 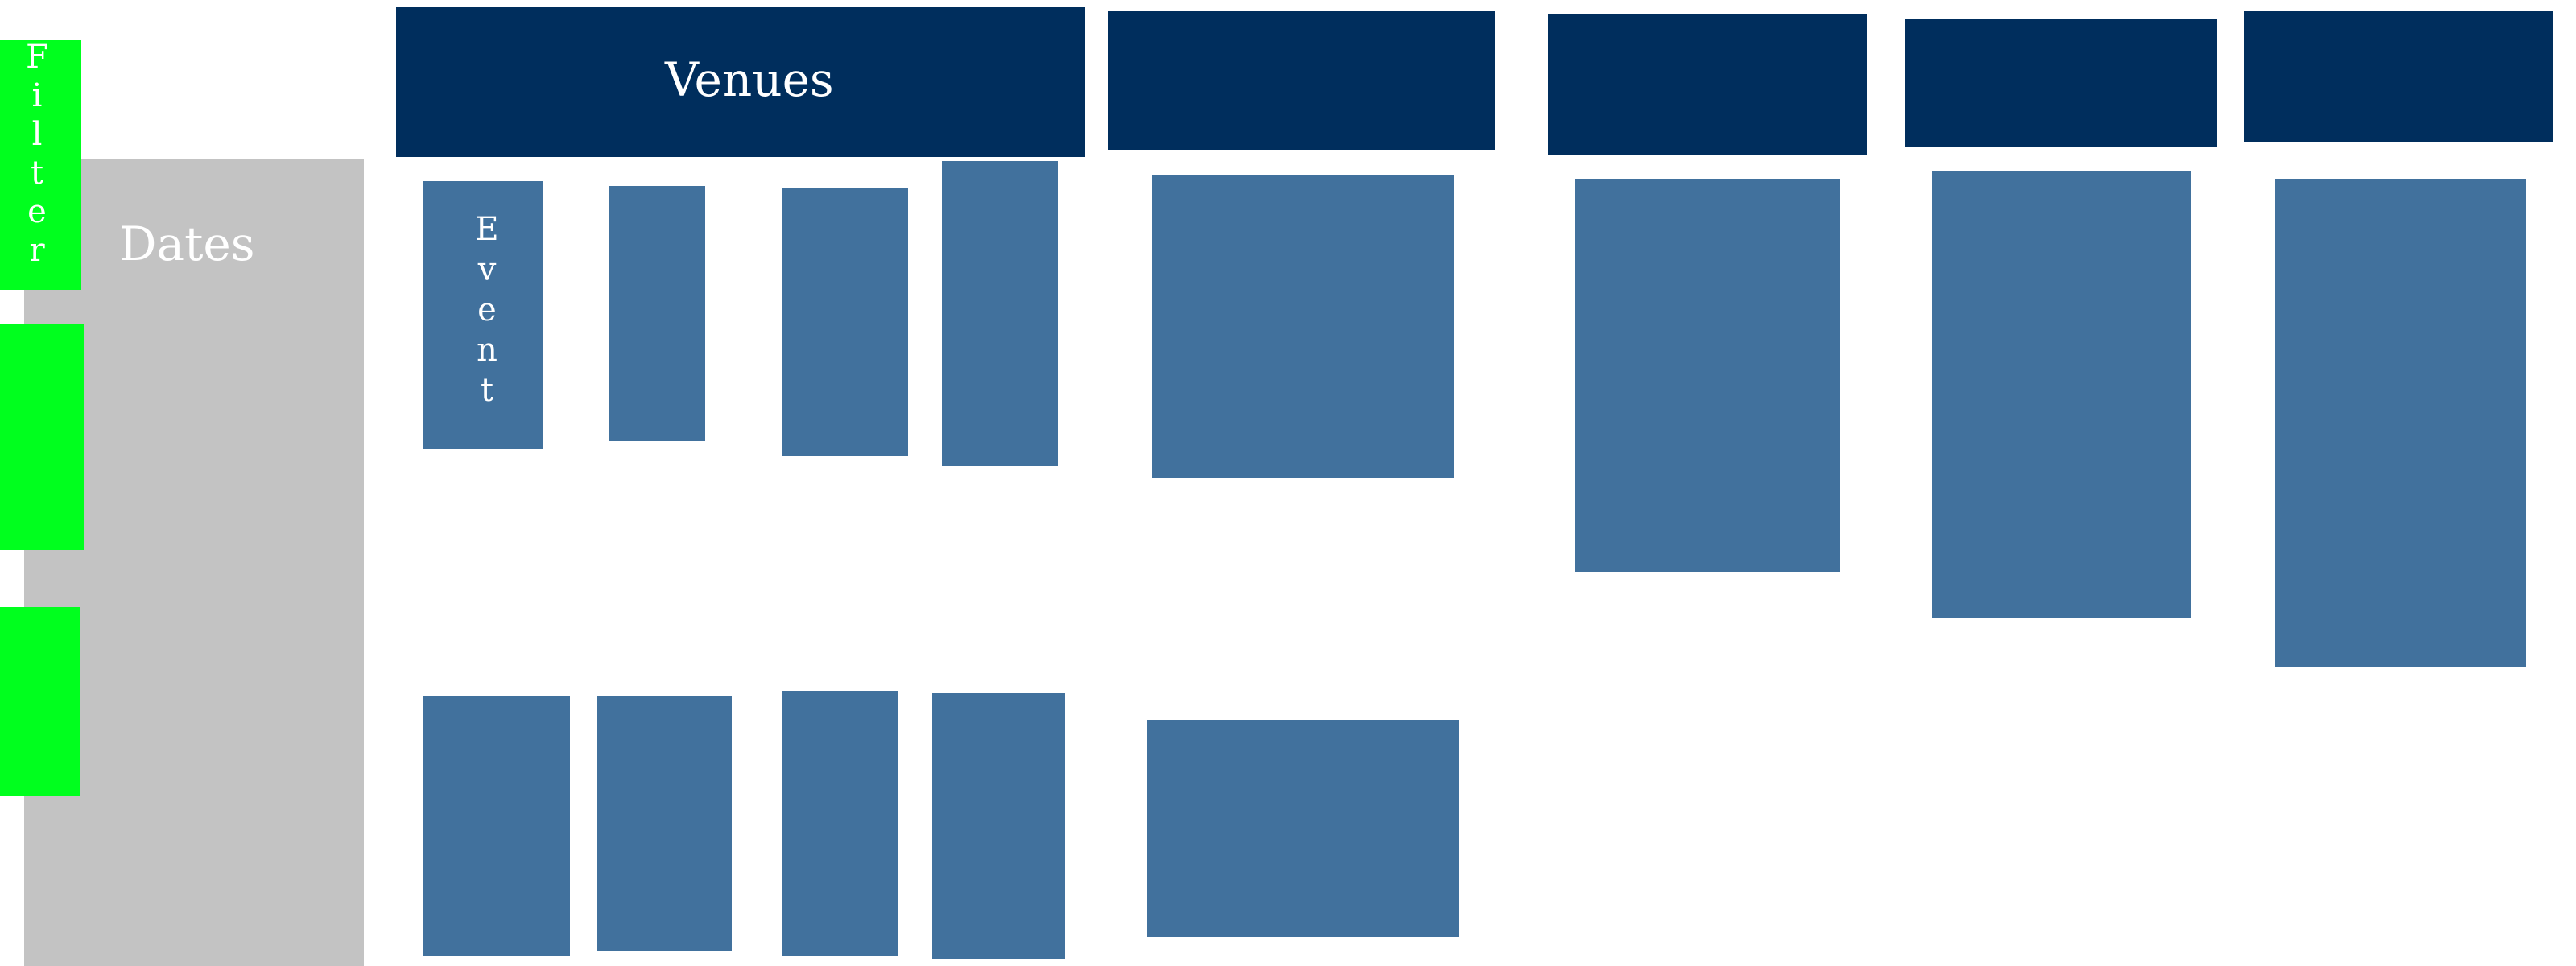 I want to click on filter-button, so click(x=40, y=165).